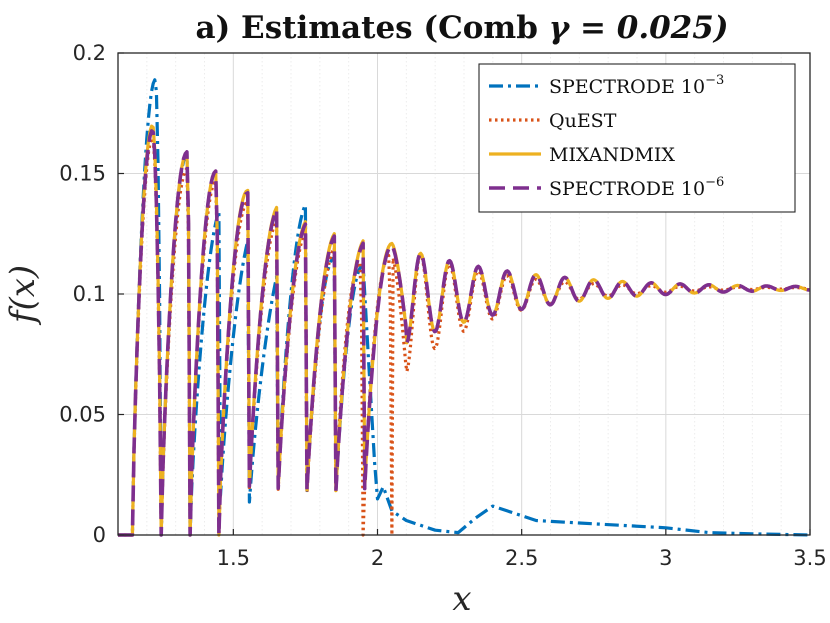  Describe the element at coordinates (639, 28) in the screenshot. I see `title-gamma: γ = 0.025)` at that location.